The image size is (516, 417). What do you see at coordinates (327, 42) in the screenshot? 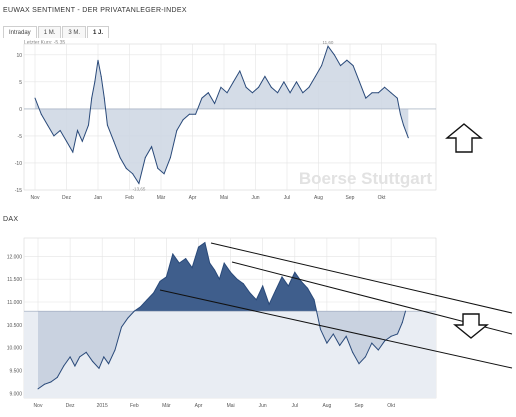
I see `sentiment-extreme-label: 11,60` at bounding box center [327, 42].